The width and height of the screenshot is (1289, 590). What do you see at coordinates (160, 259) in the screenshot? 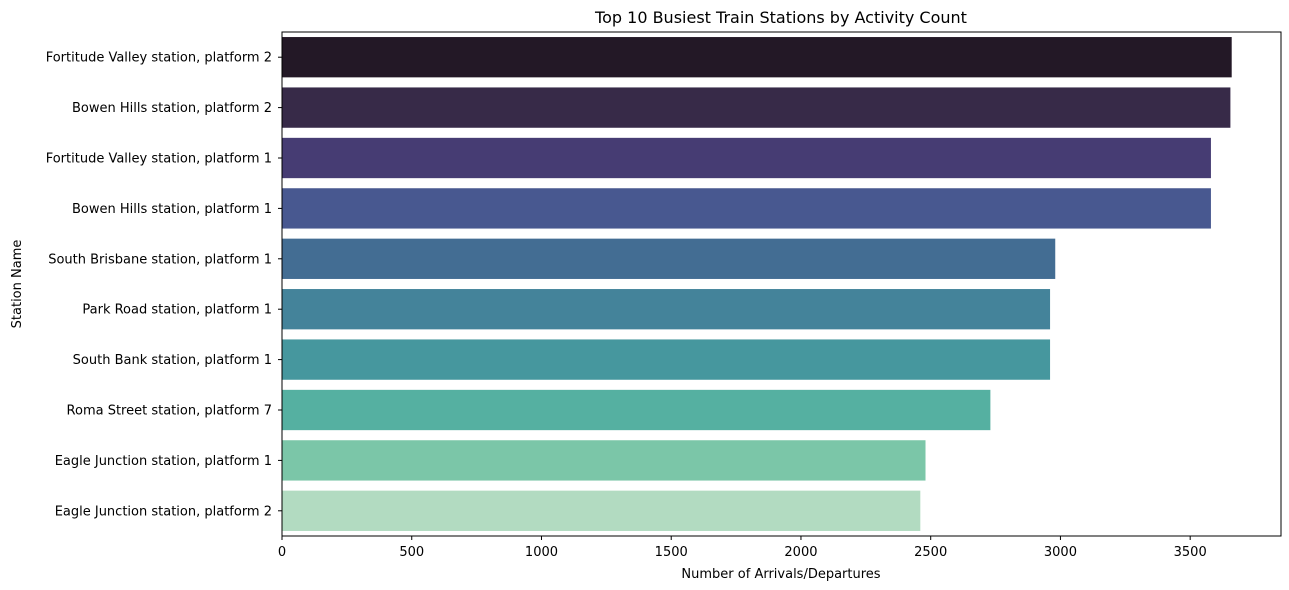
I see `y-tick-label: South Brisbane station, platform 1` at bounding box center [160, 259].